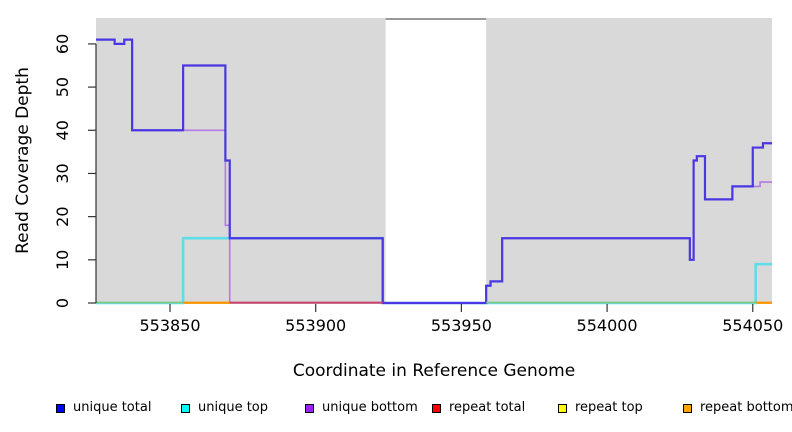 This screenshot has width=792, height=432. Describe the element at coordinates (169, 325) in the screenshot. I see `x-tick-label: 553850` at that location.